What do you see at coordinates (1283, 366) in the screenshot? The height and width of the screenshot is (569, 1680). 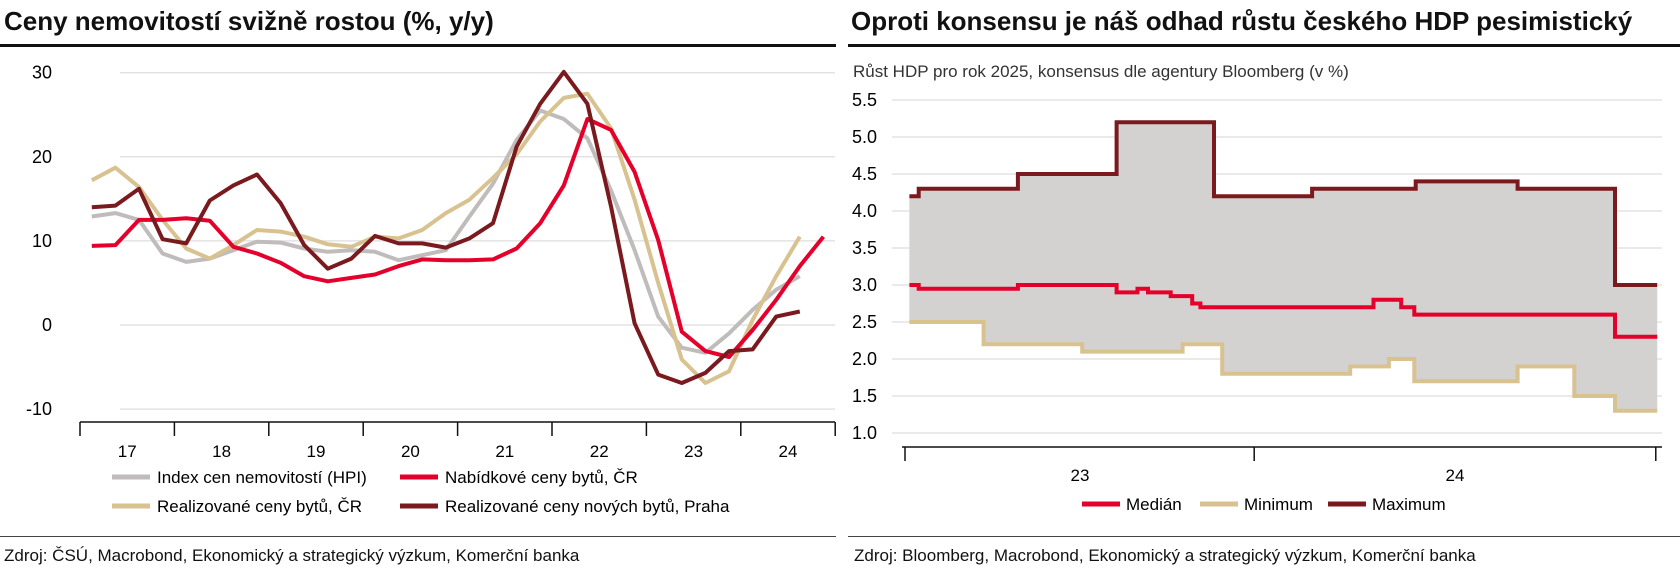 I see `series-step-Minimum` at bounding box center [1283, 366].